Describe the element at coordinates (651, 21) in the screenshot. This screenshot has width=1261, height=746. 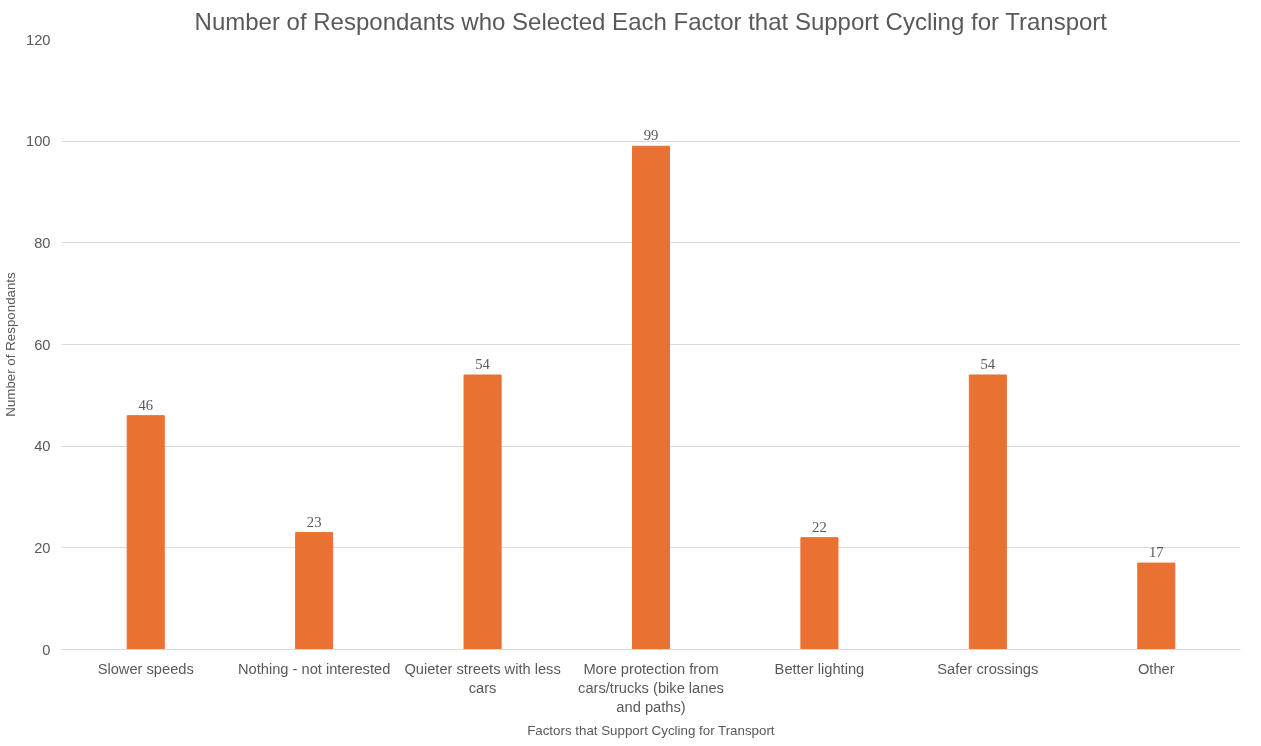
I see `chart-title: Number of Respondants who Selected Each Factor that Support Cycling for Transport` at that location.